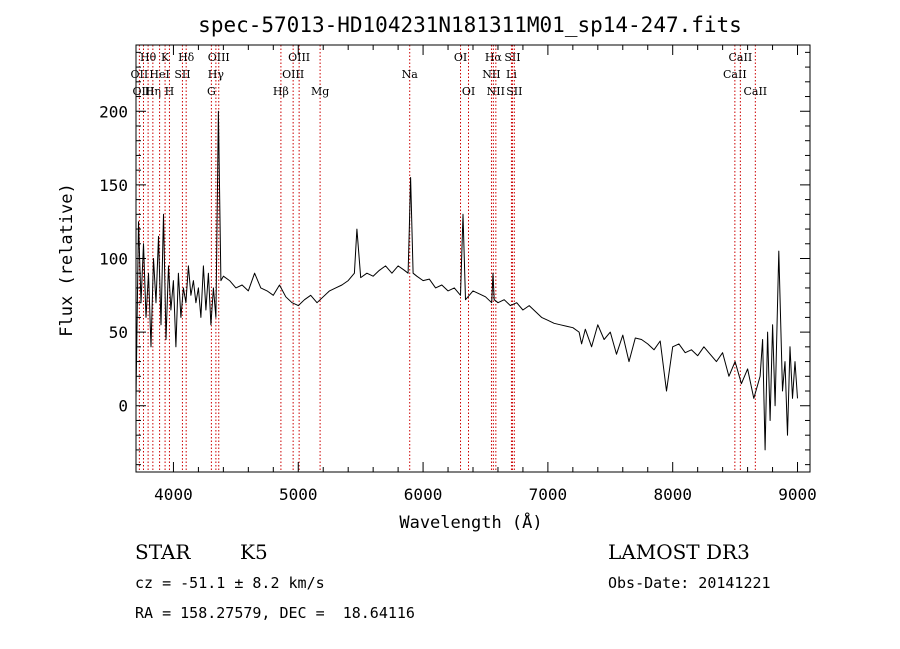 The height and width of the screenshot is (649, 900). Describe the element at coordinates (159, 74) in the screenshot. I see `marker-label: HeI` at that location.